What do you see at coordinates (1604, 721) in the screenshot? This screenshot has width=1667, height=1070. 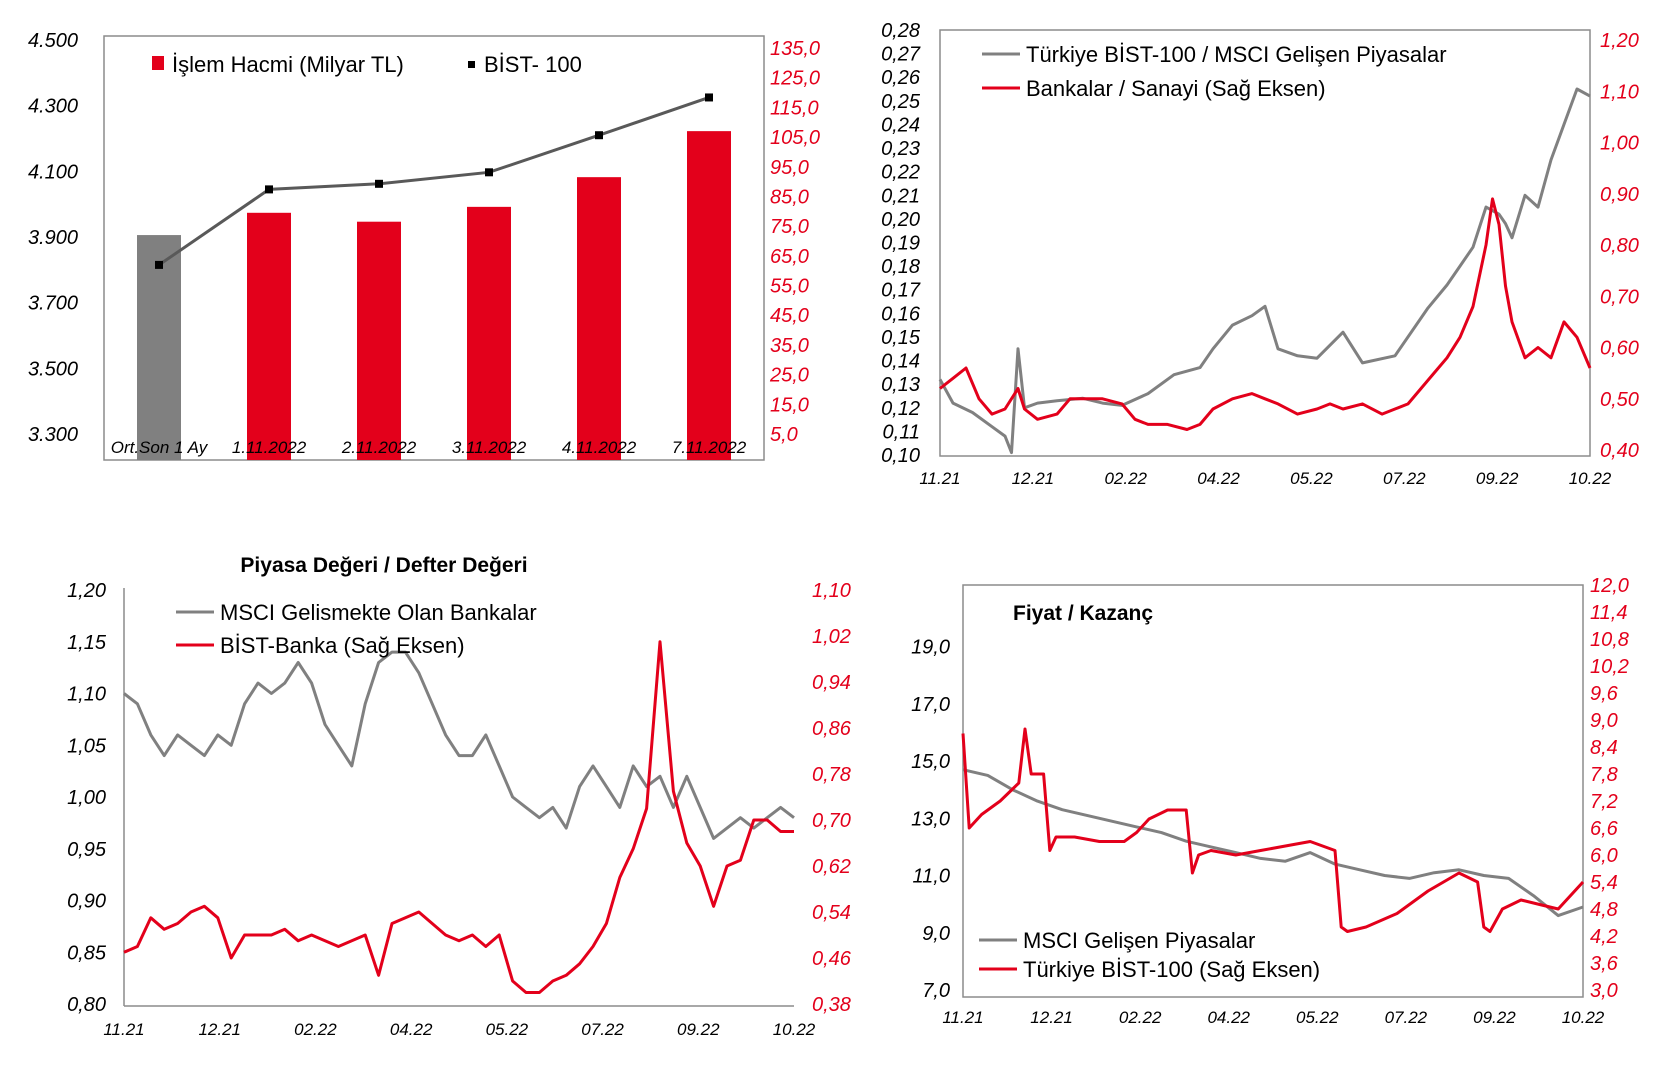 I see `y2-tick-label: 9,0` at bounding box center [1604, 721].